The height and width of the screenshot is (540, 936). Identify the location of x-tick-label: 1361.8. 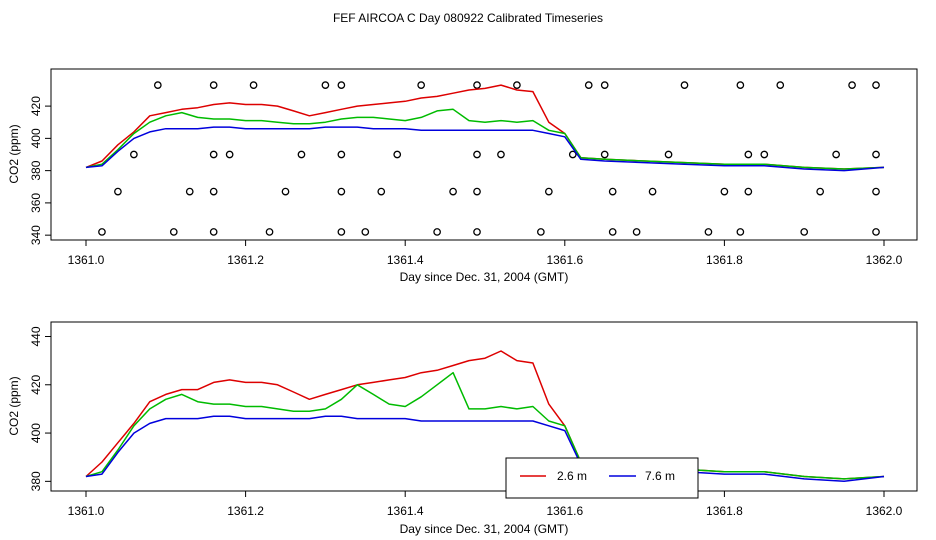
(724, 511).